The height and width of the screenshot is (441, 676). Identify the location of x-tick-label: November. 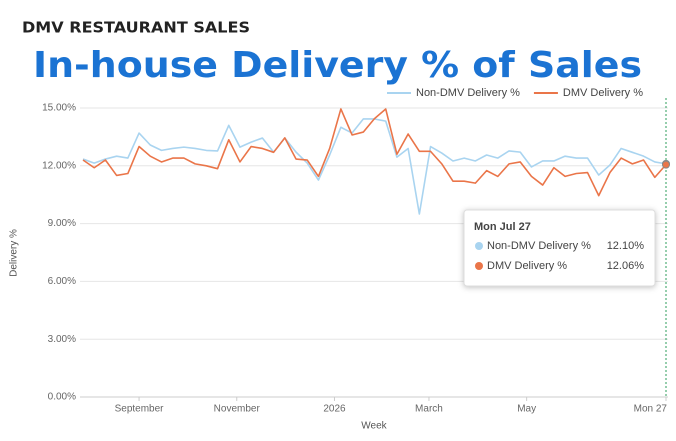
(237, 409).